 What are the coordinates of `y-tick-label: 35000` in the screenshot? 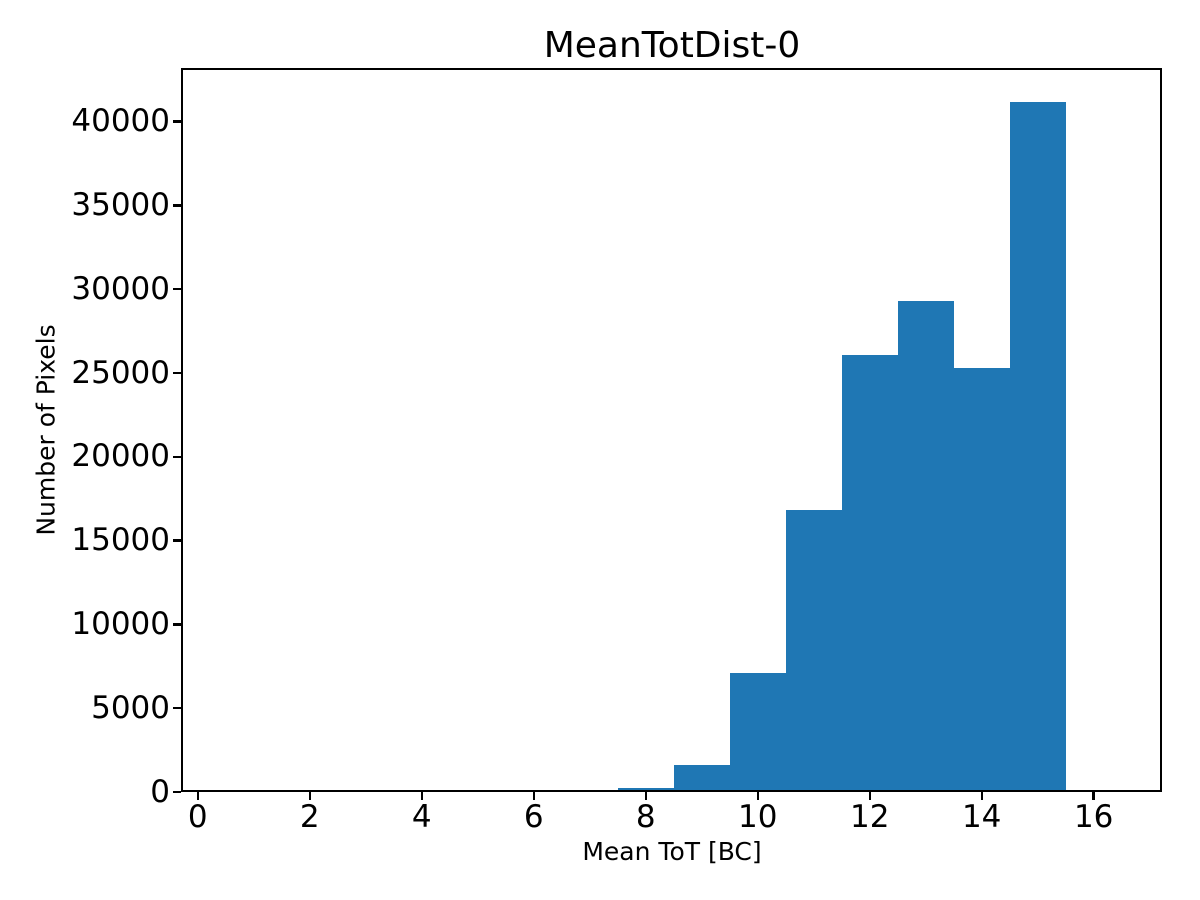 It's located at (120, 204).